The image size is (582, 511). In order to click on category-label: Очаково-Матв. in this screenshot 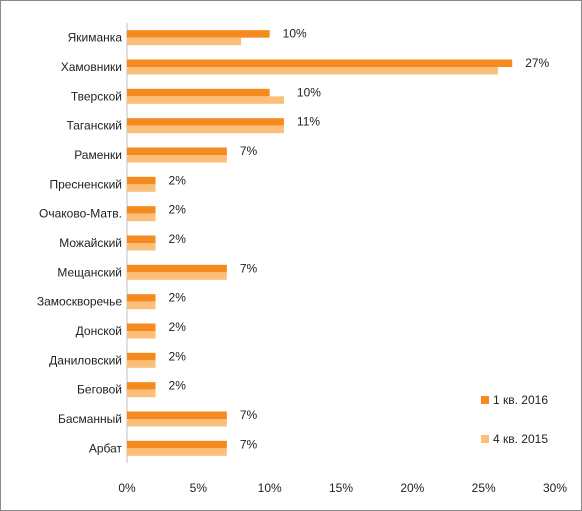, I will do `click(80, 214)`.